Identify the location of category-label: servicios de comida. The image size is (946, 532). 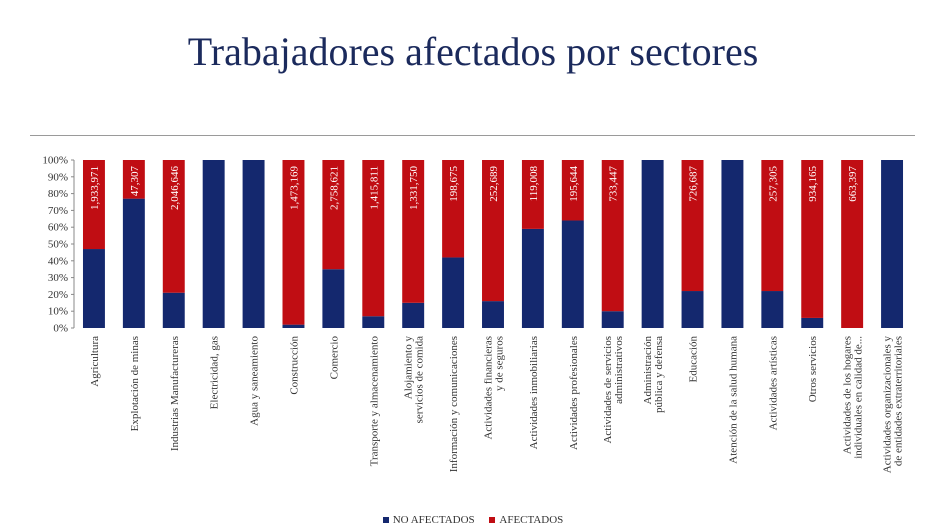
(420, 379).